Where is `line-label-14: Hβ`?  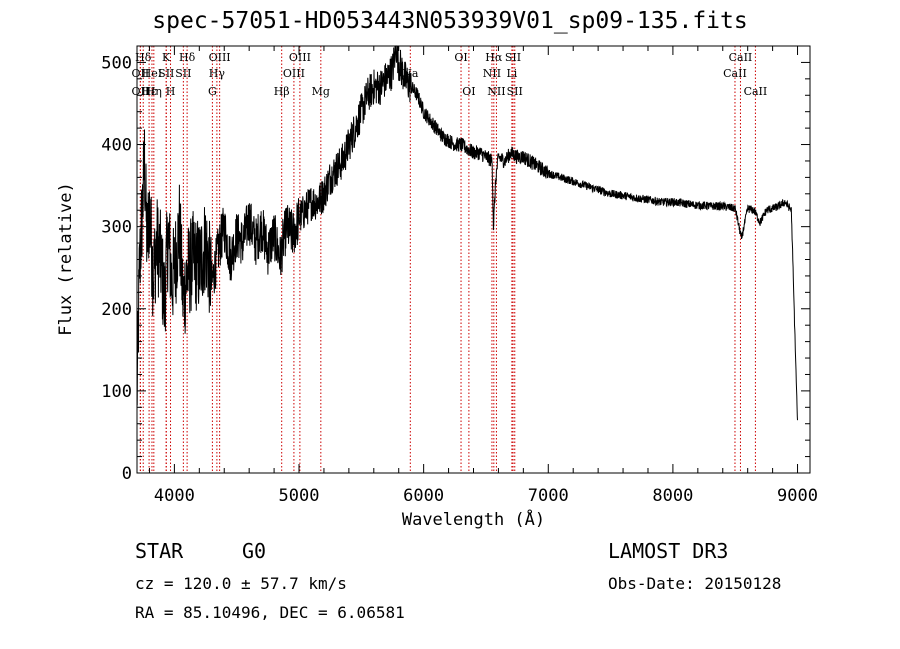 line-label-14: Hβ is located at coordinates (282, 91).